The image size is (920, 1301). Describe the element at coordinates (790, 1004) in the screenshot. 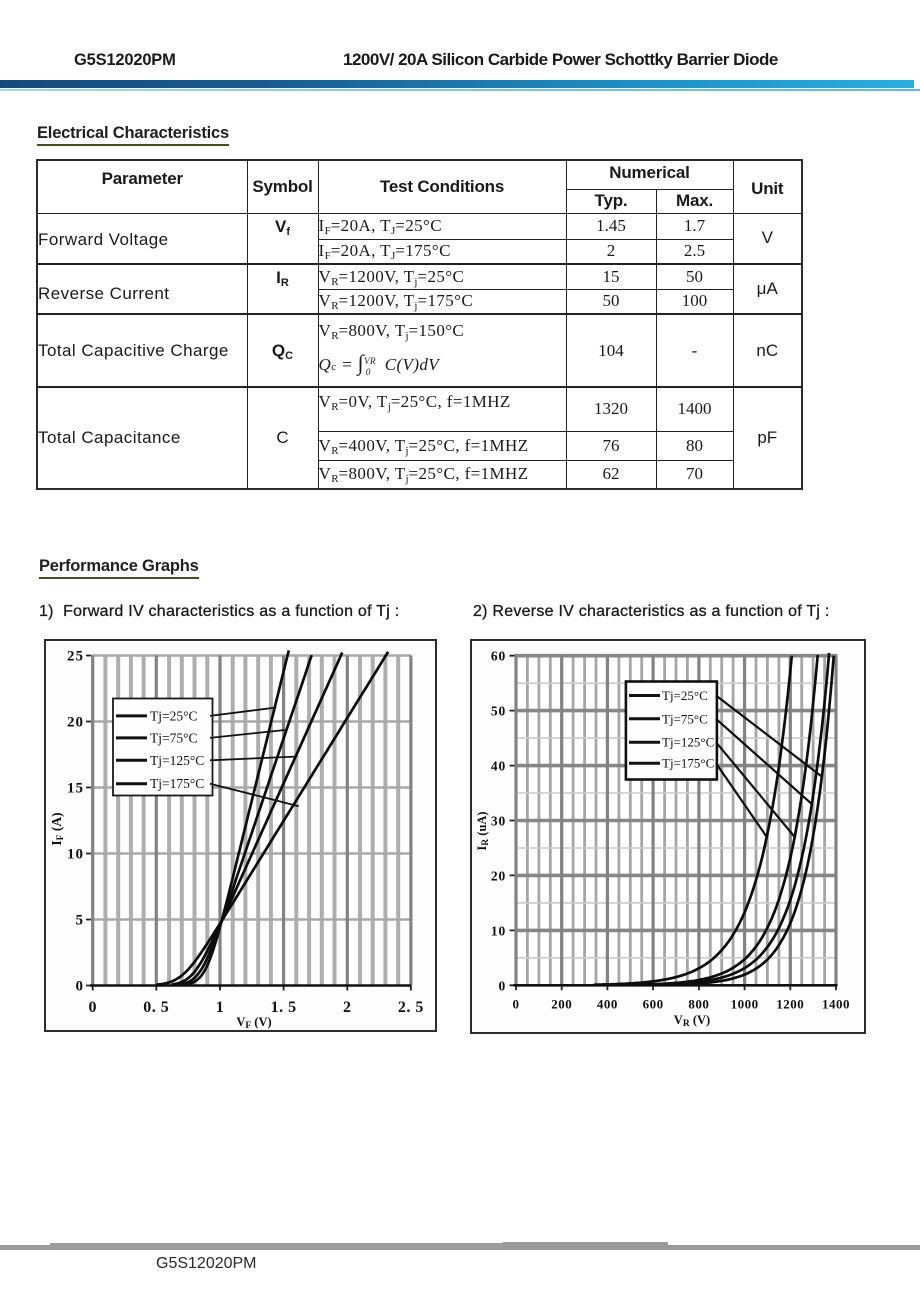

I see `svg-text: 1200` at that location.